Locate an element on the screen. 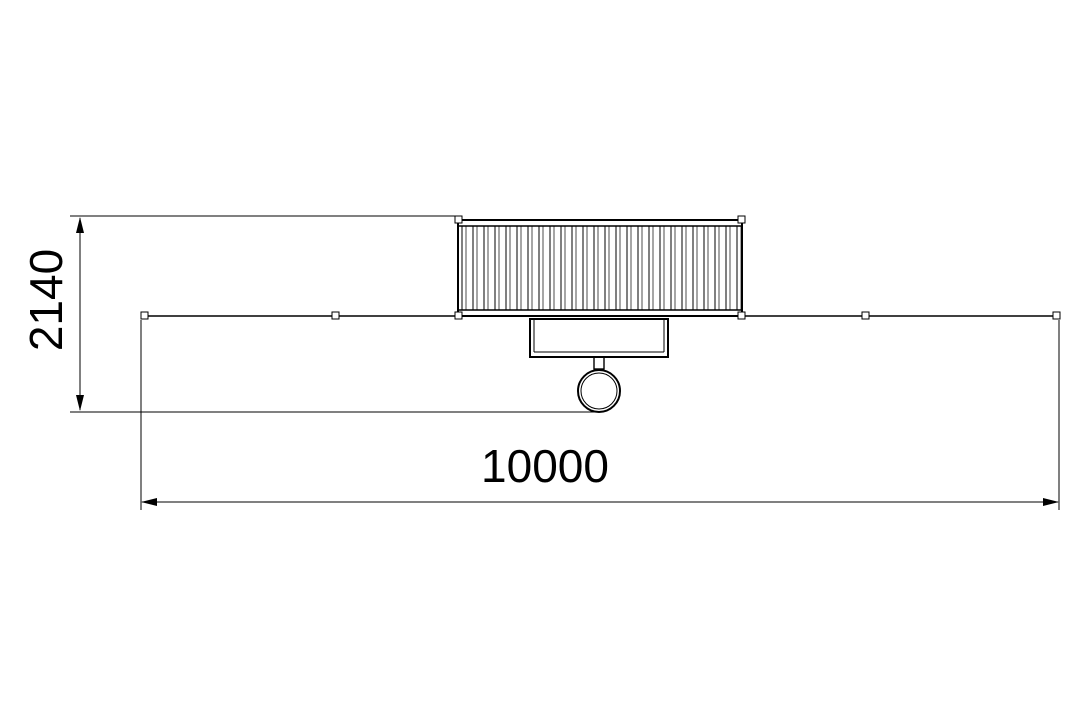  arrow-right-icon is located at coordinates (1051, 502).